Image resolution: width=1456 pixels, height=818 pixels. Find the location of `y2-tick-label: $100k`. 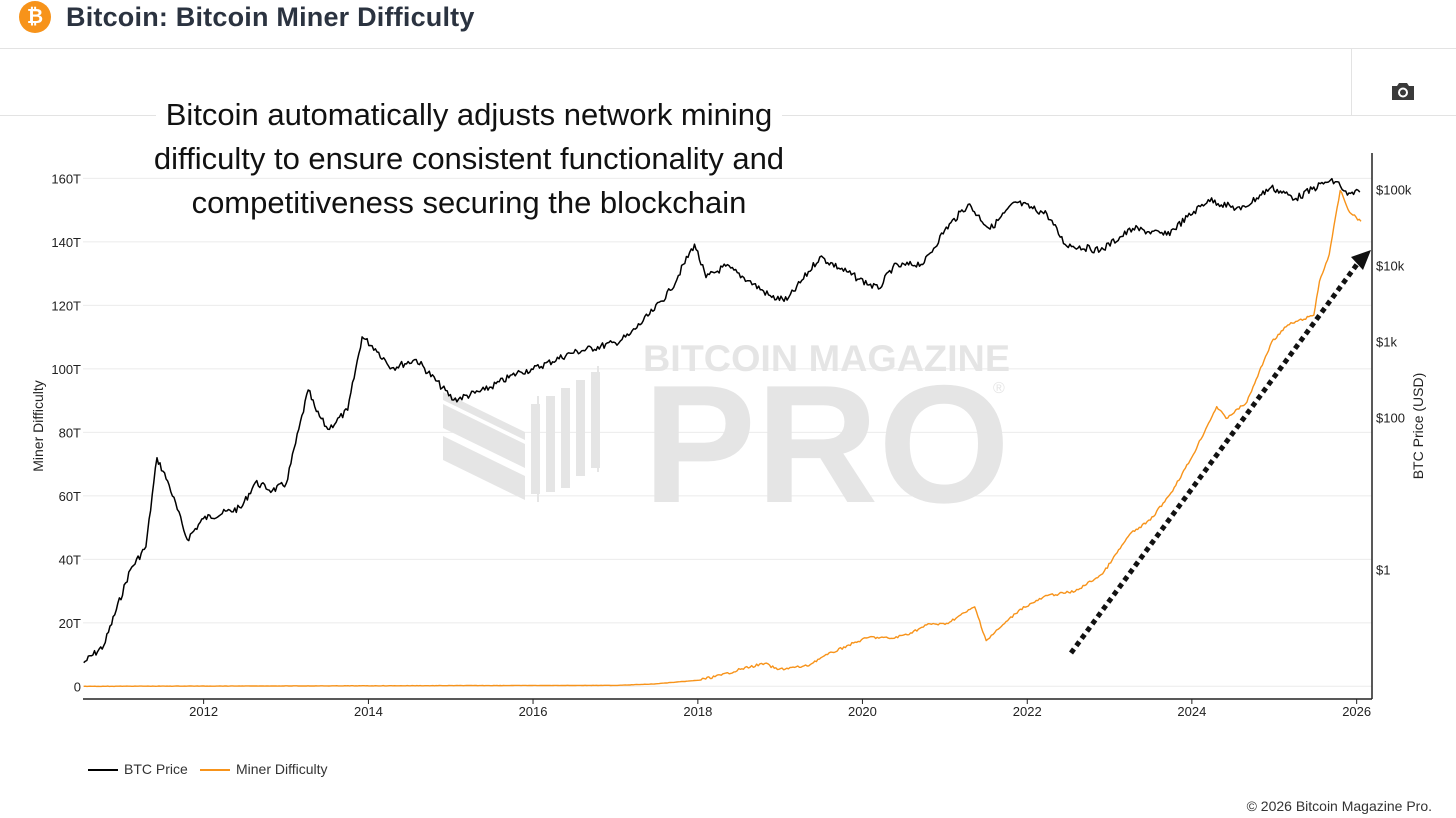

y2-tick-label: $100k is located at coordinates (1394, 189).